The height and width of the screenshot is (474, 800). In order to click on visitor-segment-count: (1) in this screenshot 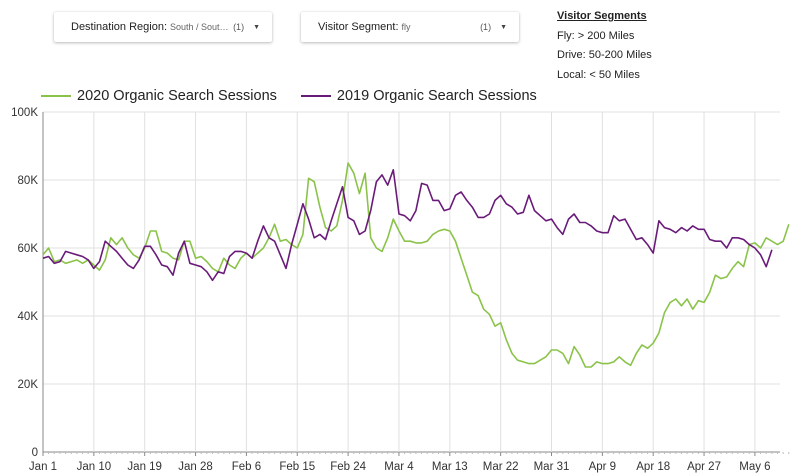, I will do `click(486, 27)`.